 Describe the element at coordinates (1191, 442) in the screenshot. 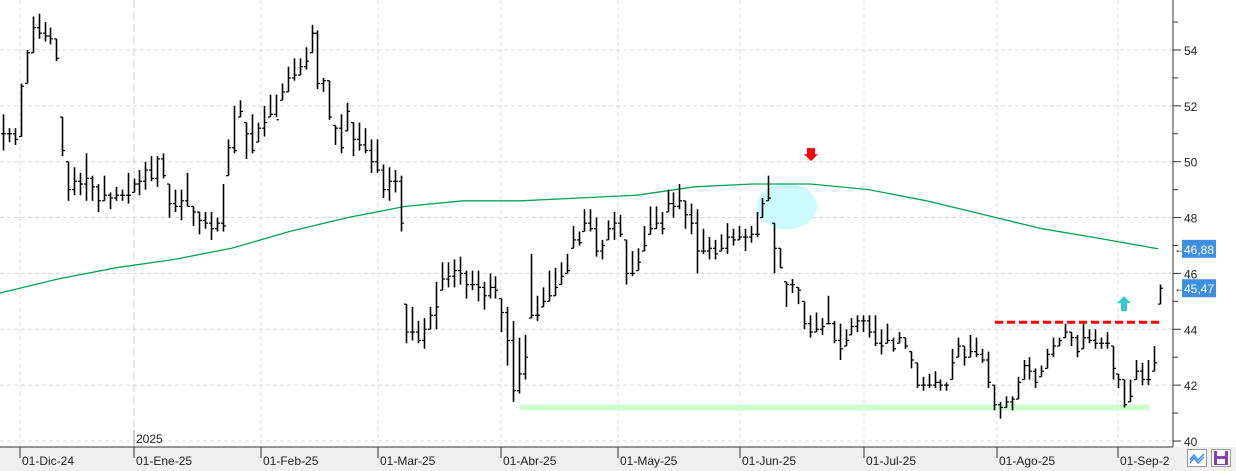

I see `y-tick-label: 40` at that location.